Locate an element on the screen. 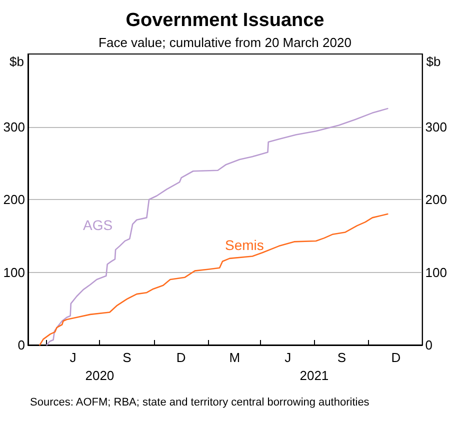  y2-tick-label: 0 is located at coordinates (429, 345).